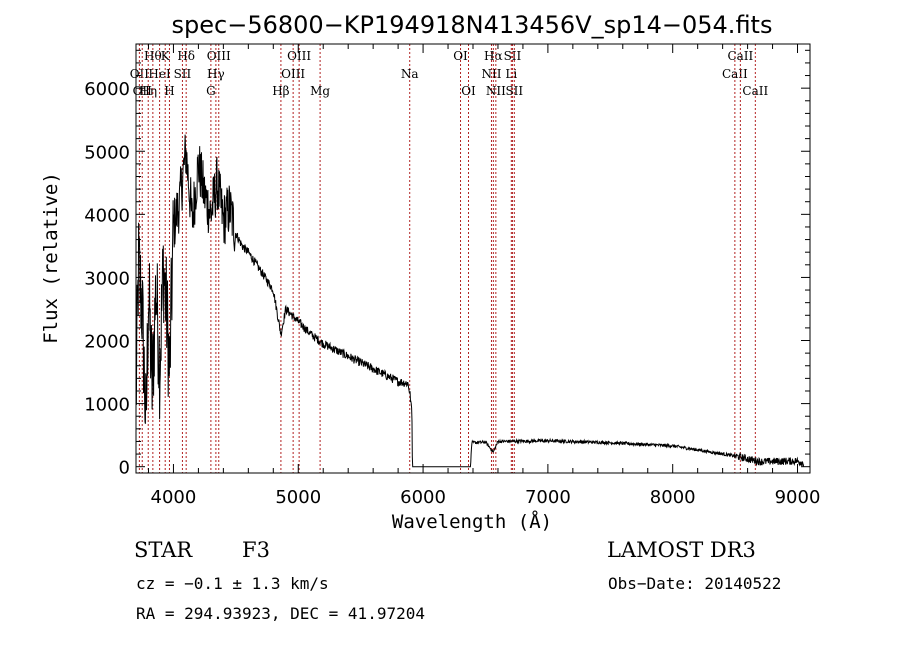 This screenshot has height=649, width=900. Describe the element at coordinates (548, 497) in the screenshot. I see `x-tick-label: 7000` at that location.